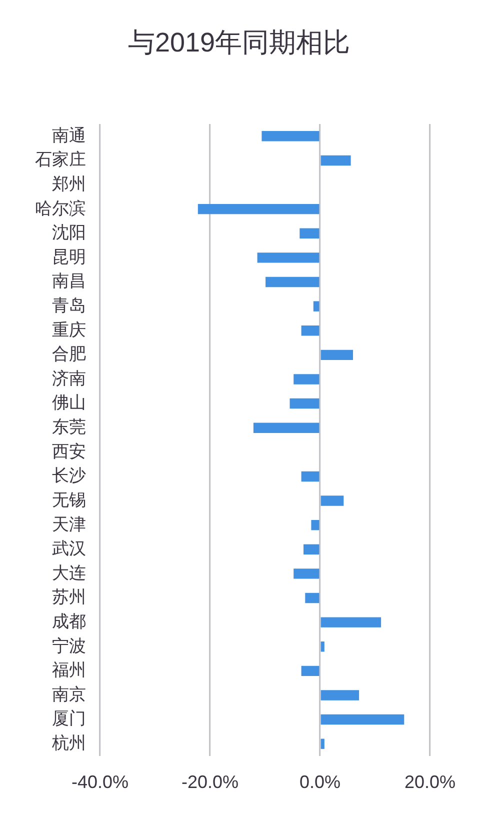  I want to click on y-tick-label: 苏州, so click(69, 597).